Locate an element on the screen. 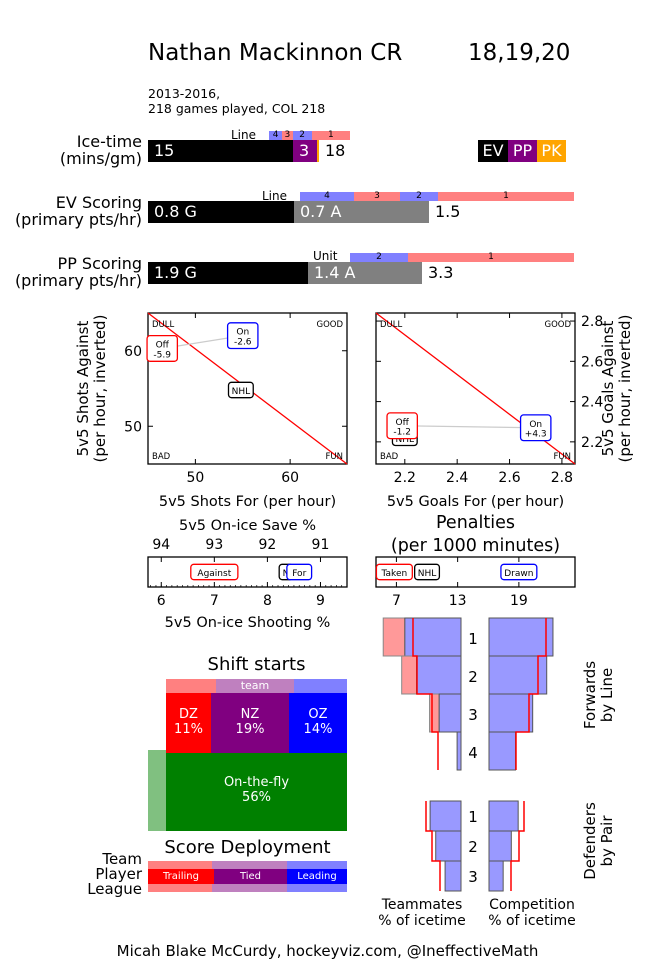 The image size is (655, 962). zone-oz: OZ 14% is located at coordinates (318, 723).